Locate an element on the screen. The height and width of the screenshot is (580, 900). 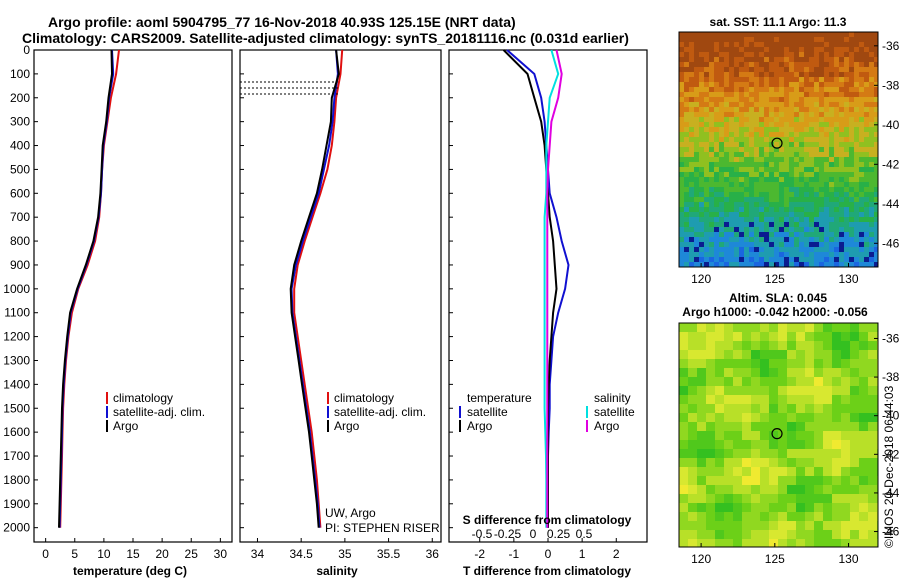
salinity-tick-label: 35 is located at coordinates (345, 554).